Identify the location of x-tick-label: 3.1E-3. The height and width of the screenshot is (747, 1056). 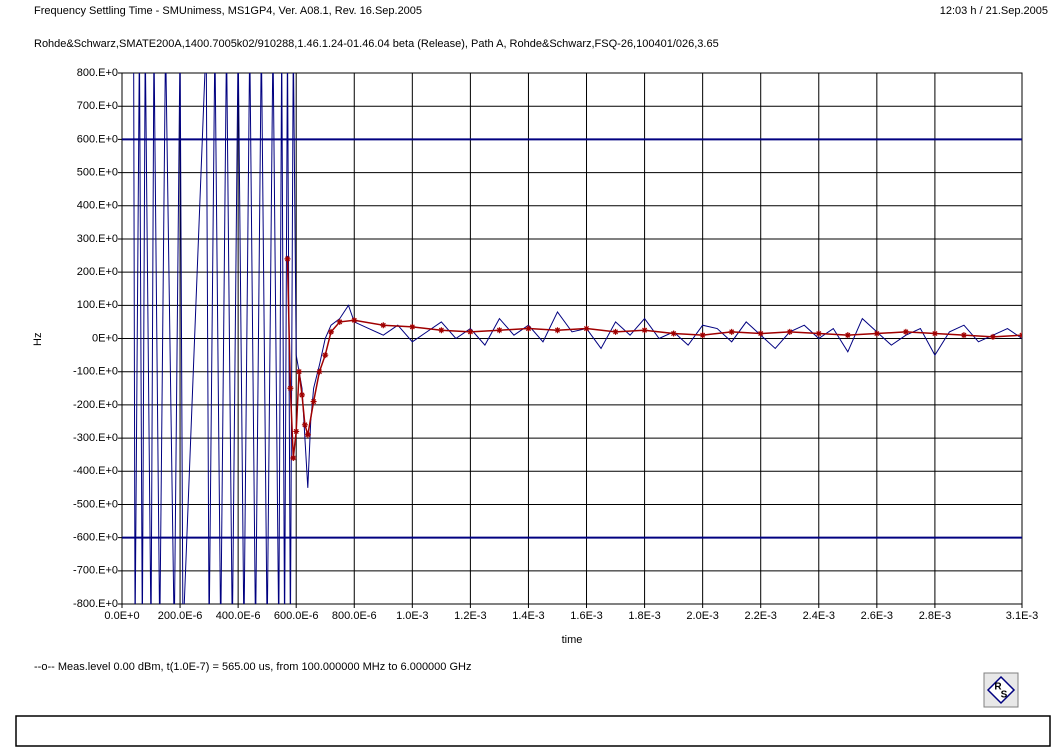
(1022, 616).